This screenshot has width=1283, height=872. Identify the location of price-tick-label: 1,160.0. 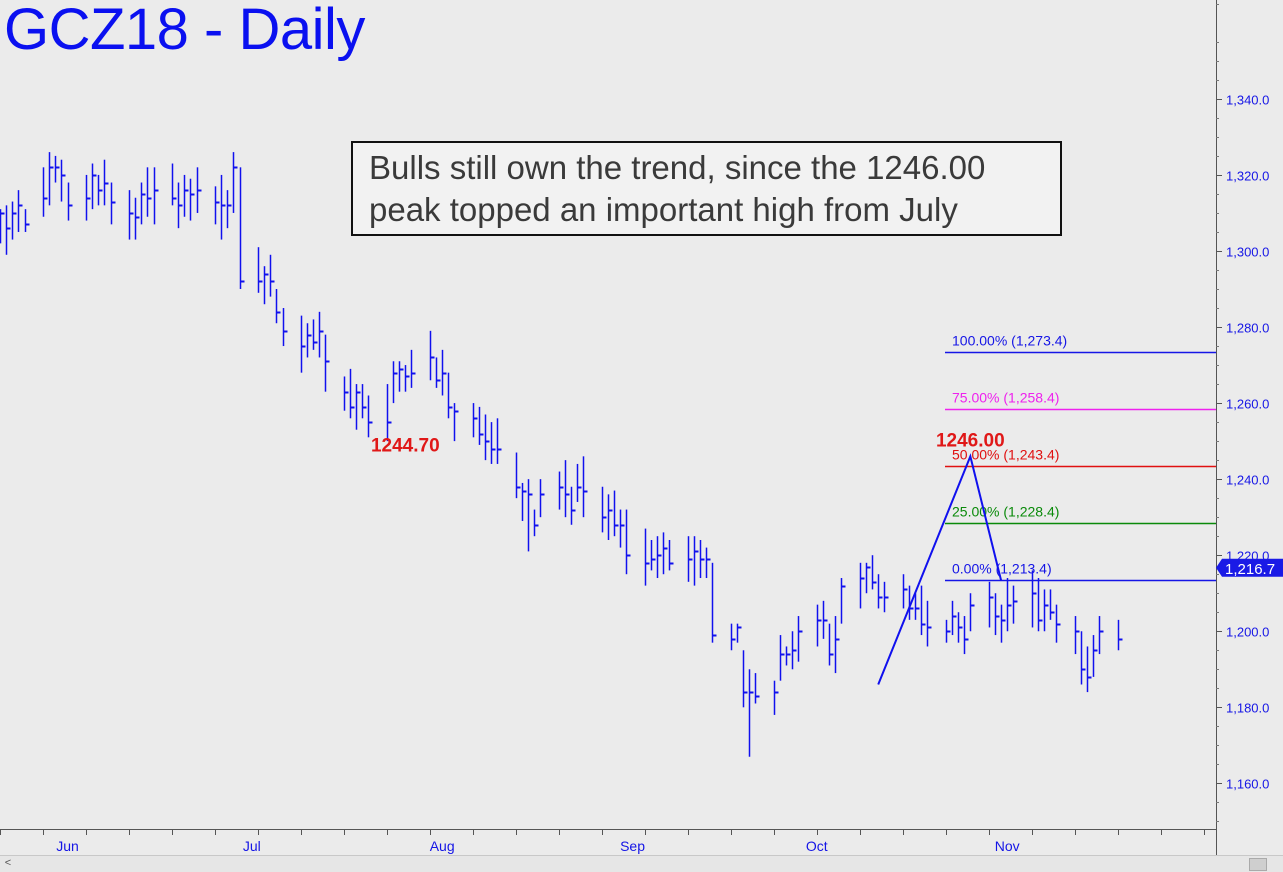
(1247, 784).